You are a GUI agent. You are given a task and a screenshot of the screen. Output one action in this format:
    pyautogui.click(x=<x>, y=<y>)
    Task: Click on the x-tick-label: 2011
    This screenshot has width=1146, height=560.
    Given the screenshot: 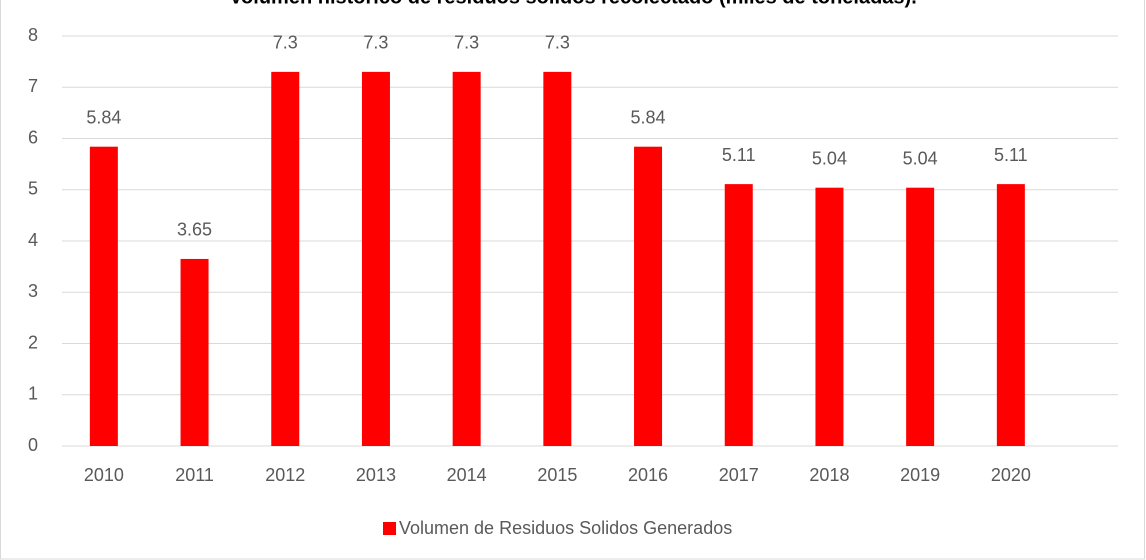 What is the action you would take?
    pyautogui.click(x=194, y=475)
    